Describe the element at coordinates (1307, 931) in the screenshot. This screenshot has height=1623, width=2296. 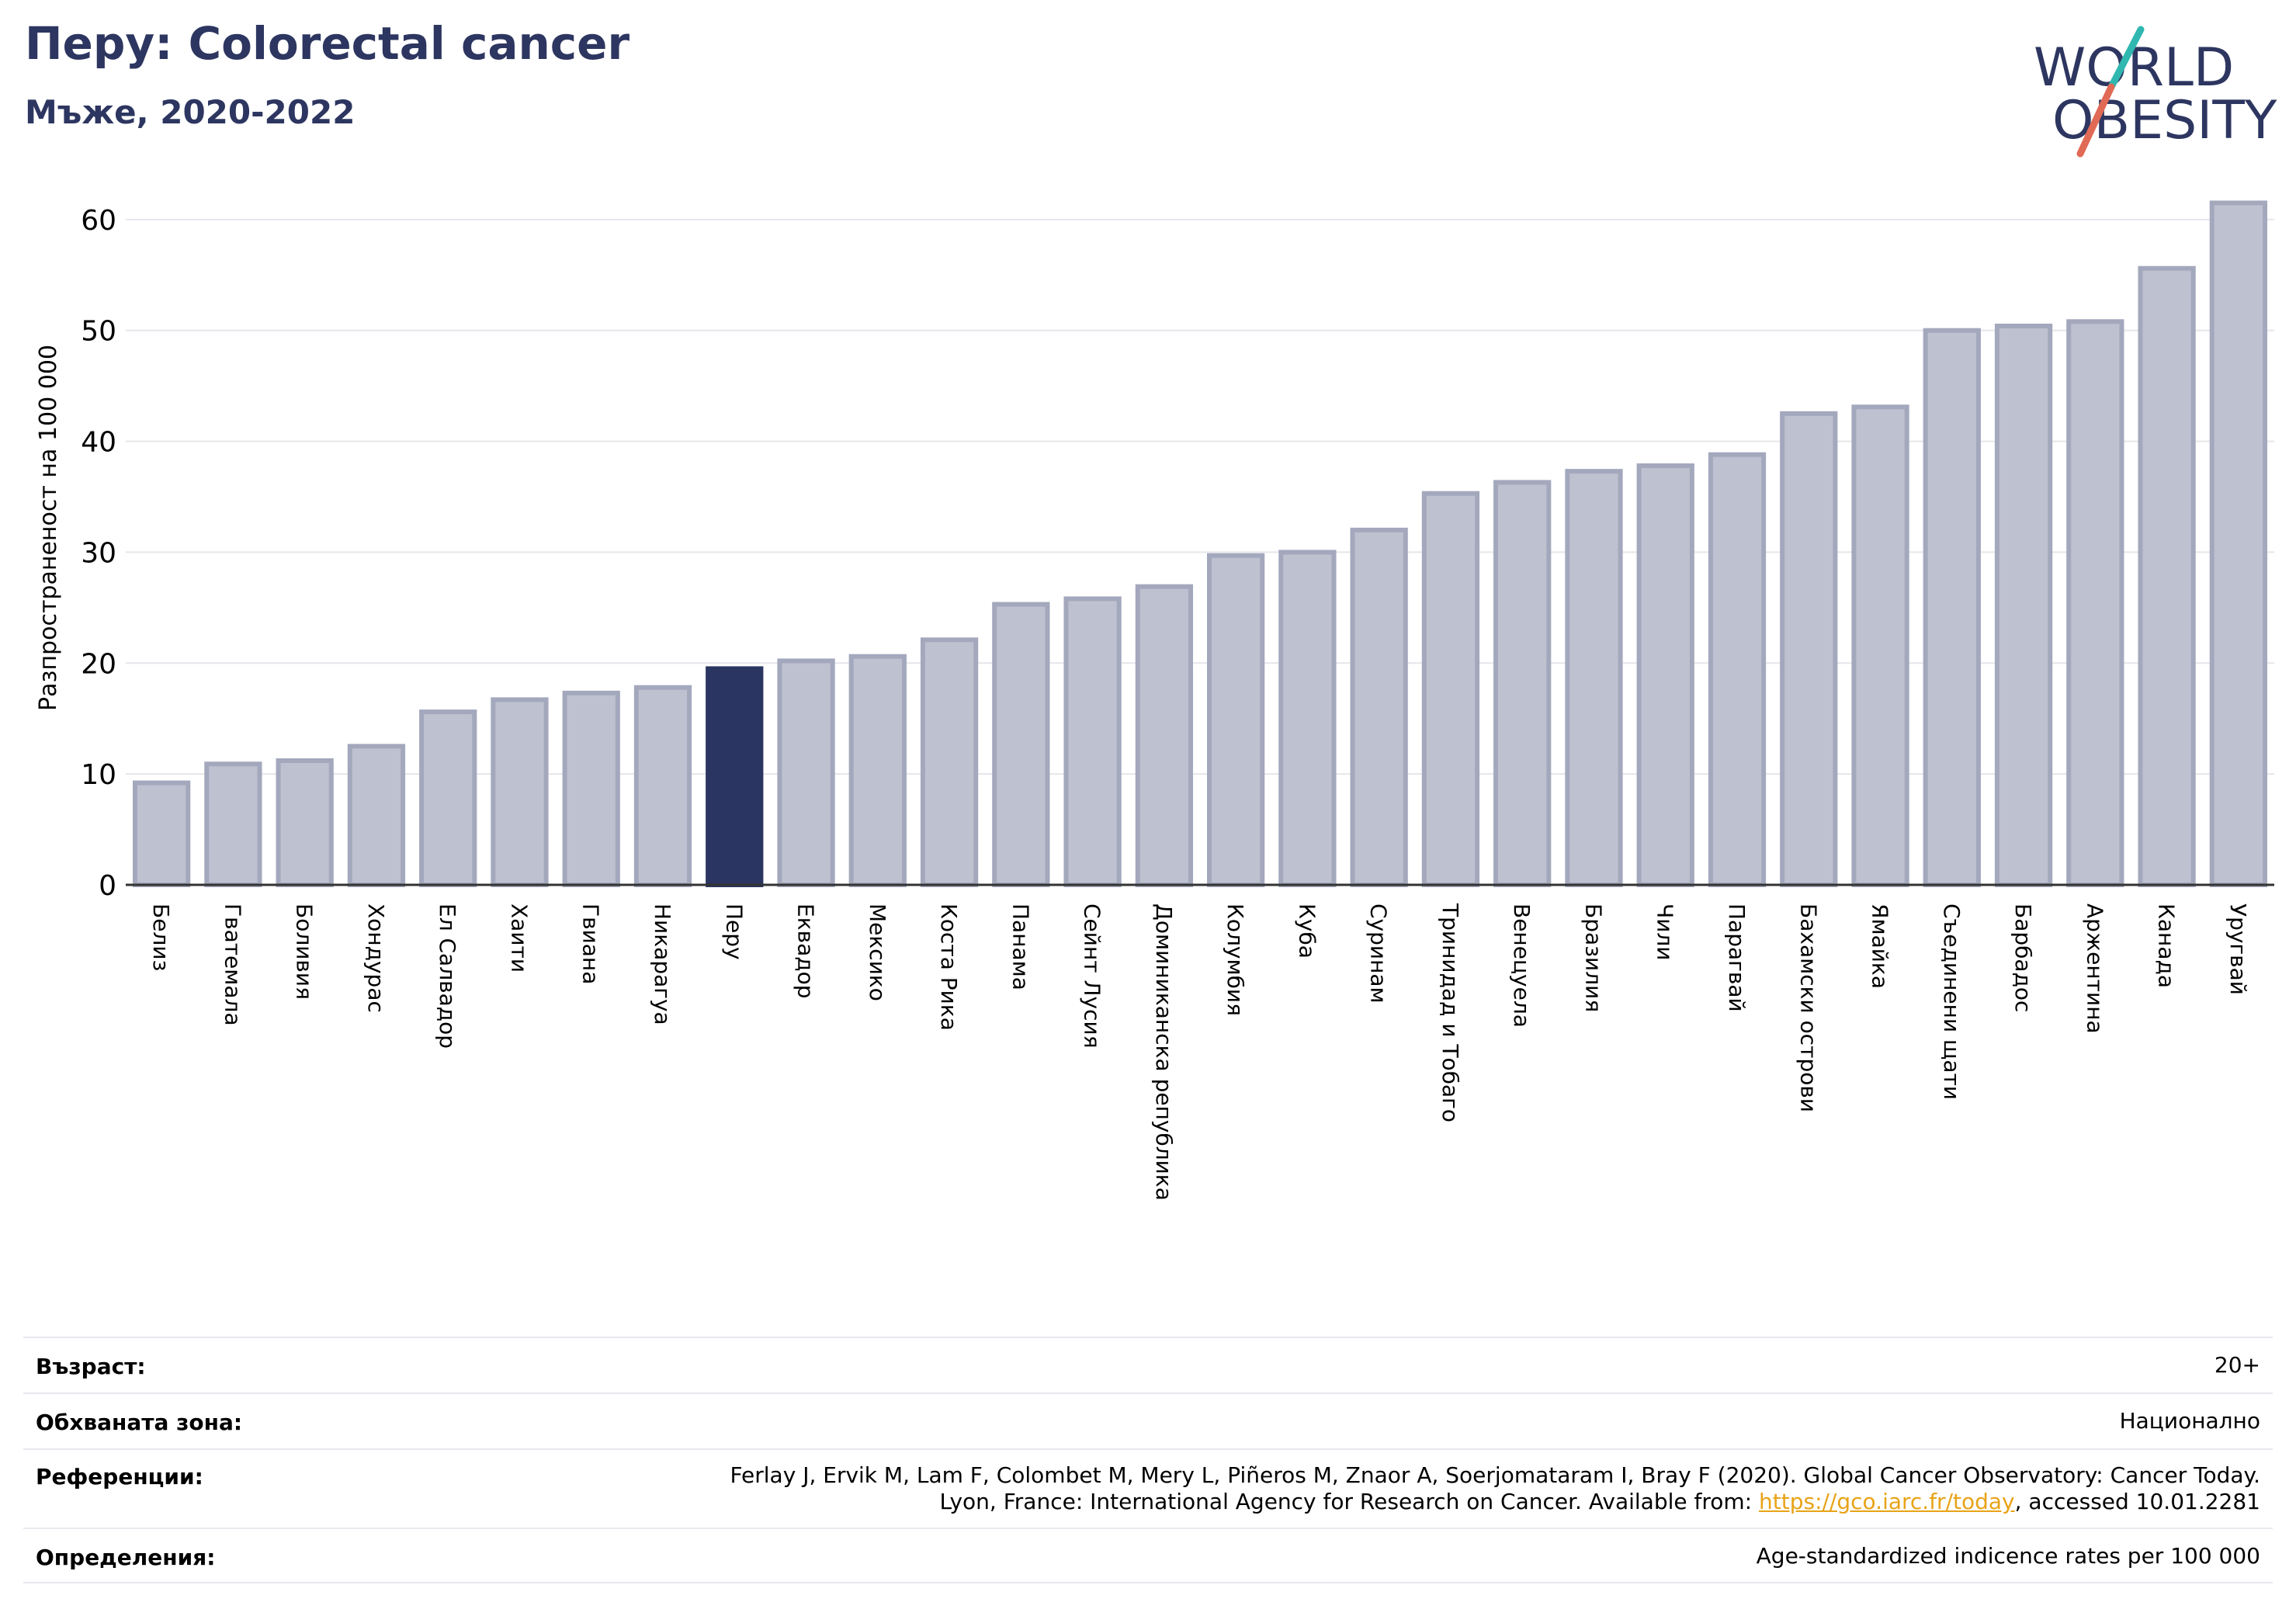
I see `x-tick-label: Куба` at that location.